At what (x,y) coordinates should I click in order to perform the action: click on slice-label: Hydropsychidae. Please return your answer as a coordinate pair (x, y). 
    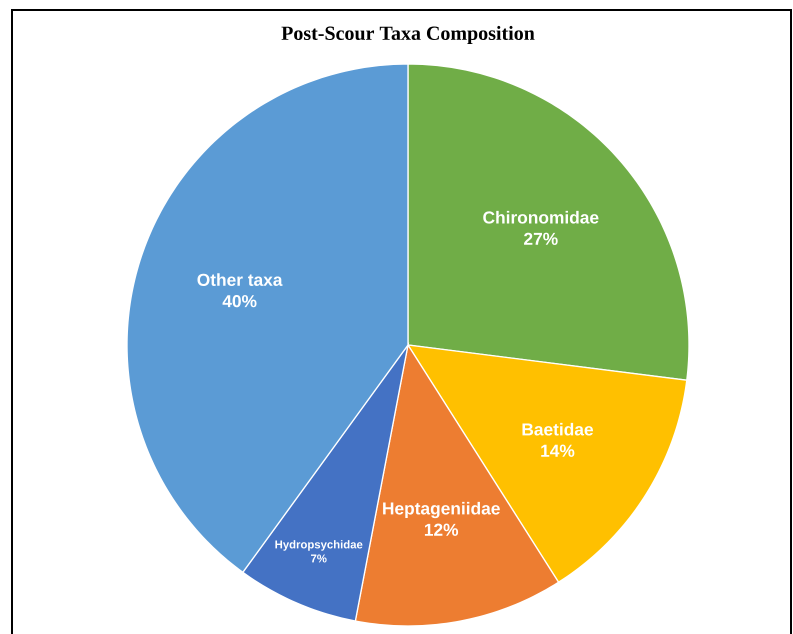
    Looking at the image, I should click on (318, 545).